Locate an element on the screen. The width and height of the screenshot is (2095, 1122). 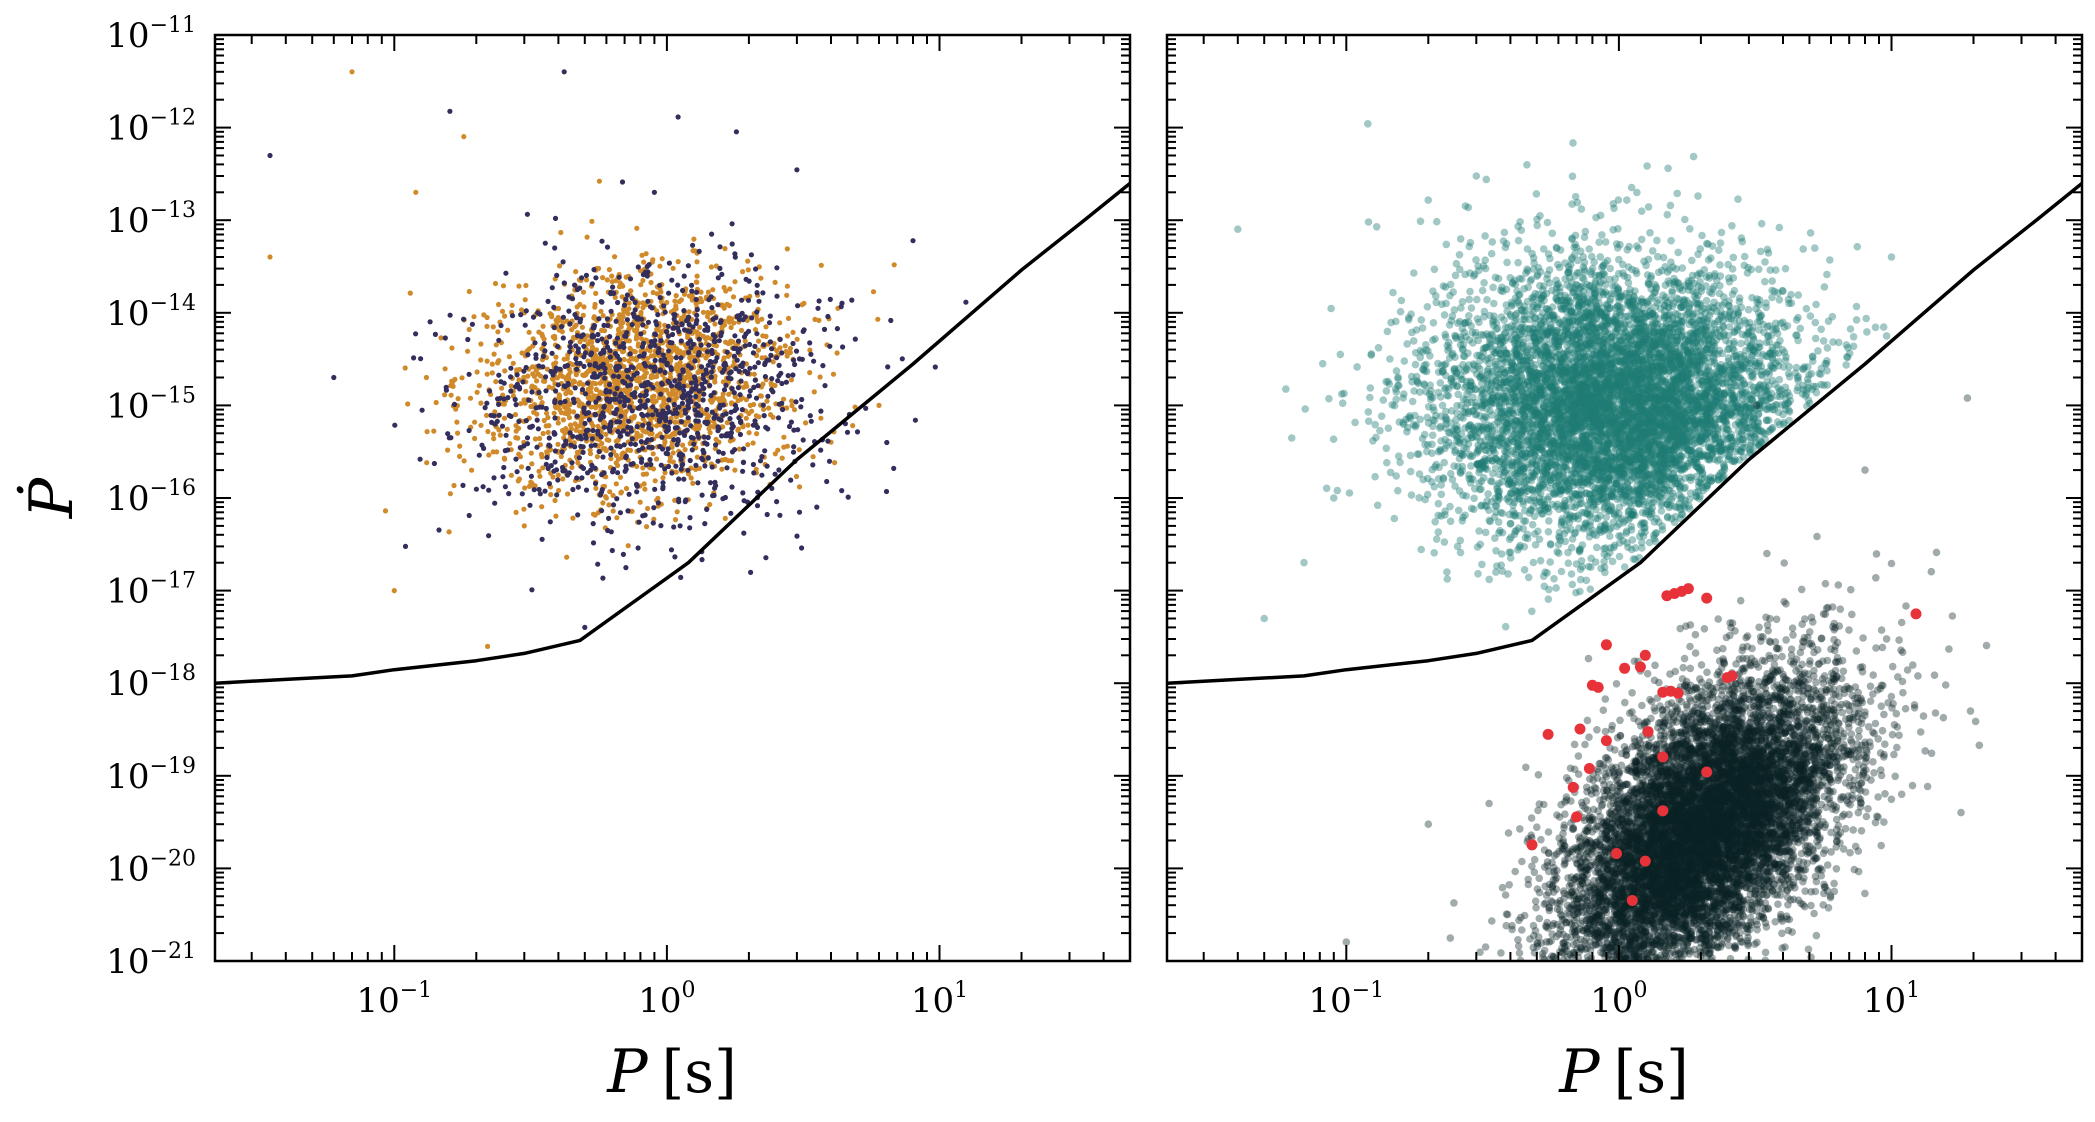
x-tick-label: 101 is located at coordinates (939, 999).